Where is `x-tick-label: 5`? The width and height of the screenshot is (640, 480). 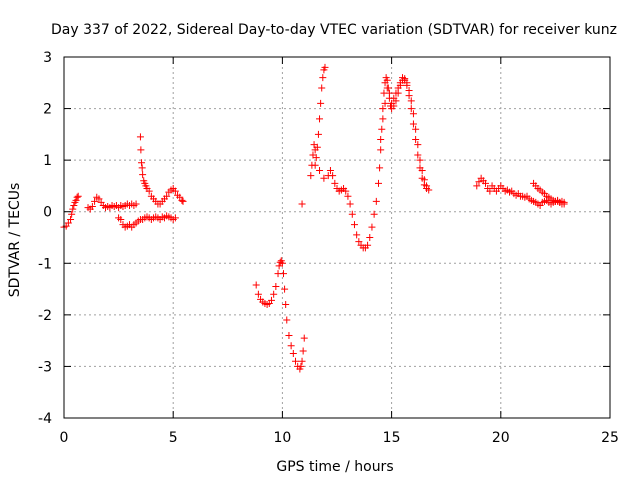 x-tick-label: 5 is located at coordinates (173, 438).